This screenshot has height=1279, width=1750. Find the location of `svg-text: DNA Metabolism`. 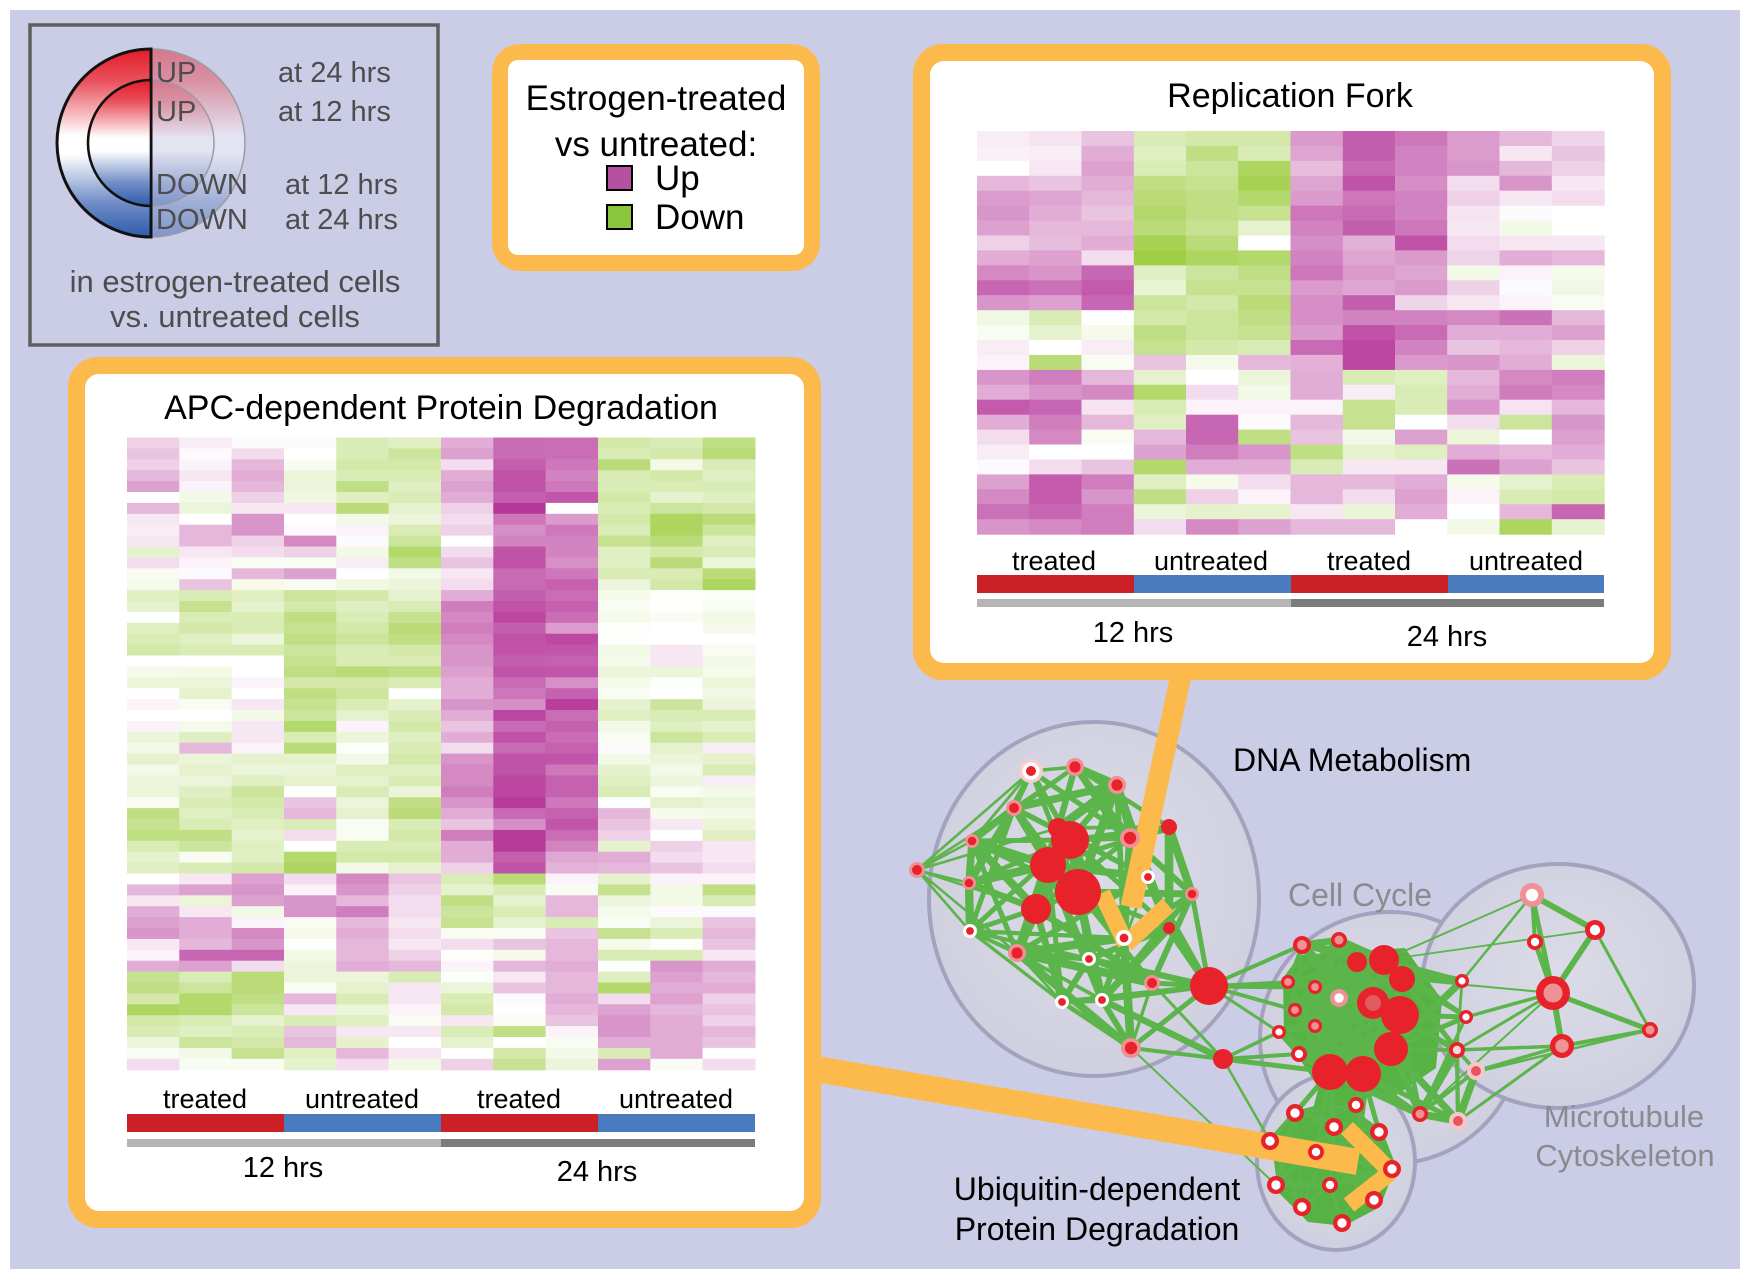

svg-text: DNA Metabolism is located at coordinates (1352, 760).